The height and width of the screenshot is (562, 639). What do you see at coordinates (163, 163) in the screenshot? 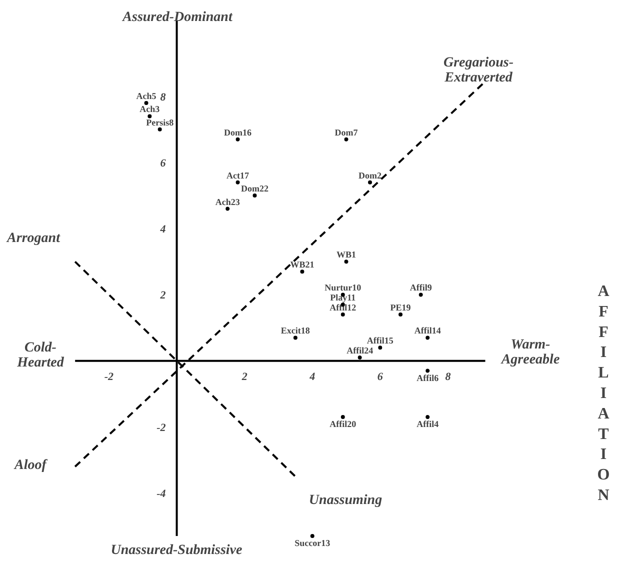
I see `y-tick-label: 6` at bounding box center [163, 163].